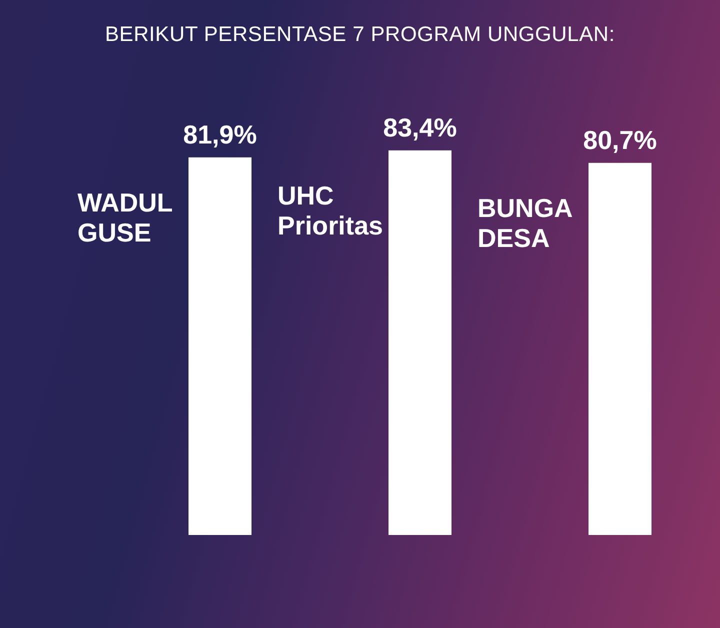 Image resolution: width=720 pixels, height=628 pixels. What do you see at coordinates (360, 35) in the screenshot?
I see `chart-title: BERIKUT PERSENTASE 7 PROGRAM UNGGULAN:` at bounding box center [360, 35].